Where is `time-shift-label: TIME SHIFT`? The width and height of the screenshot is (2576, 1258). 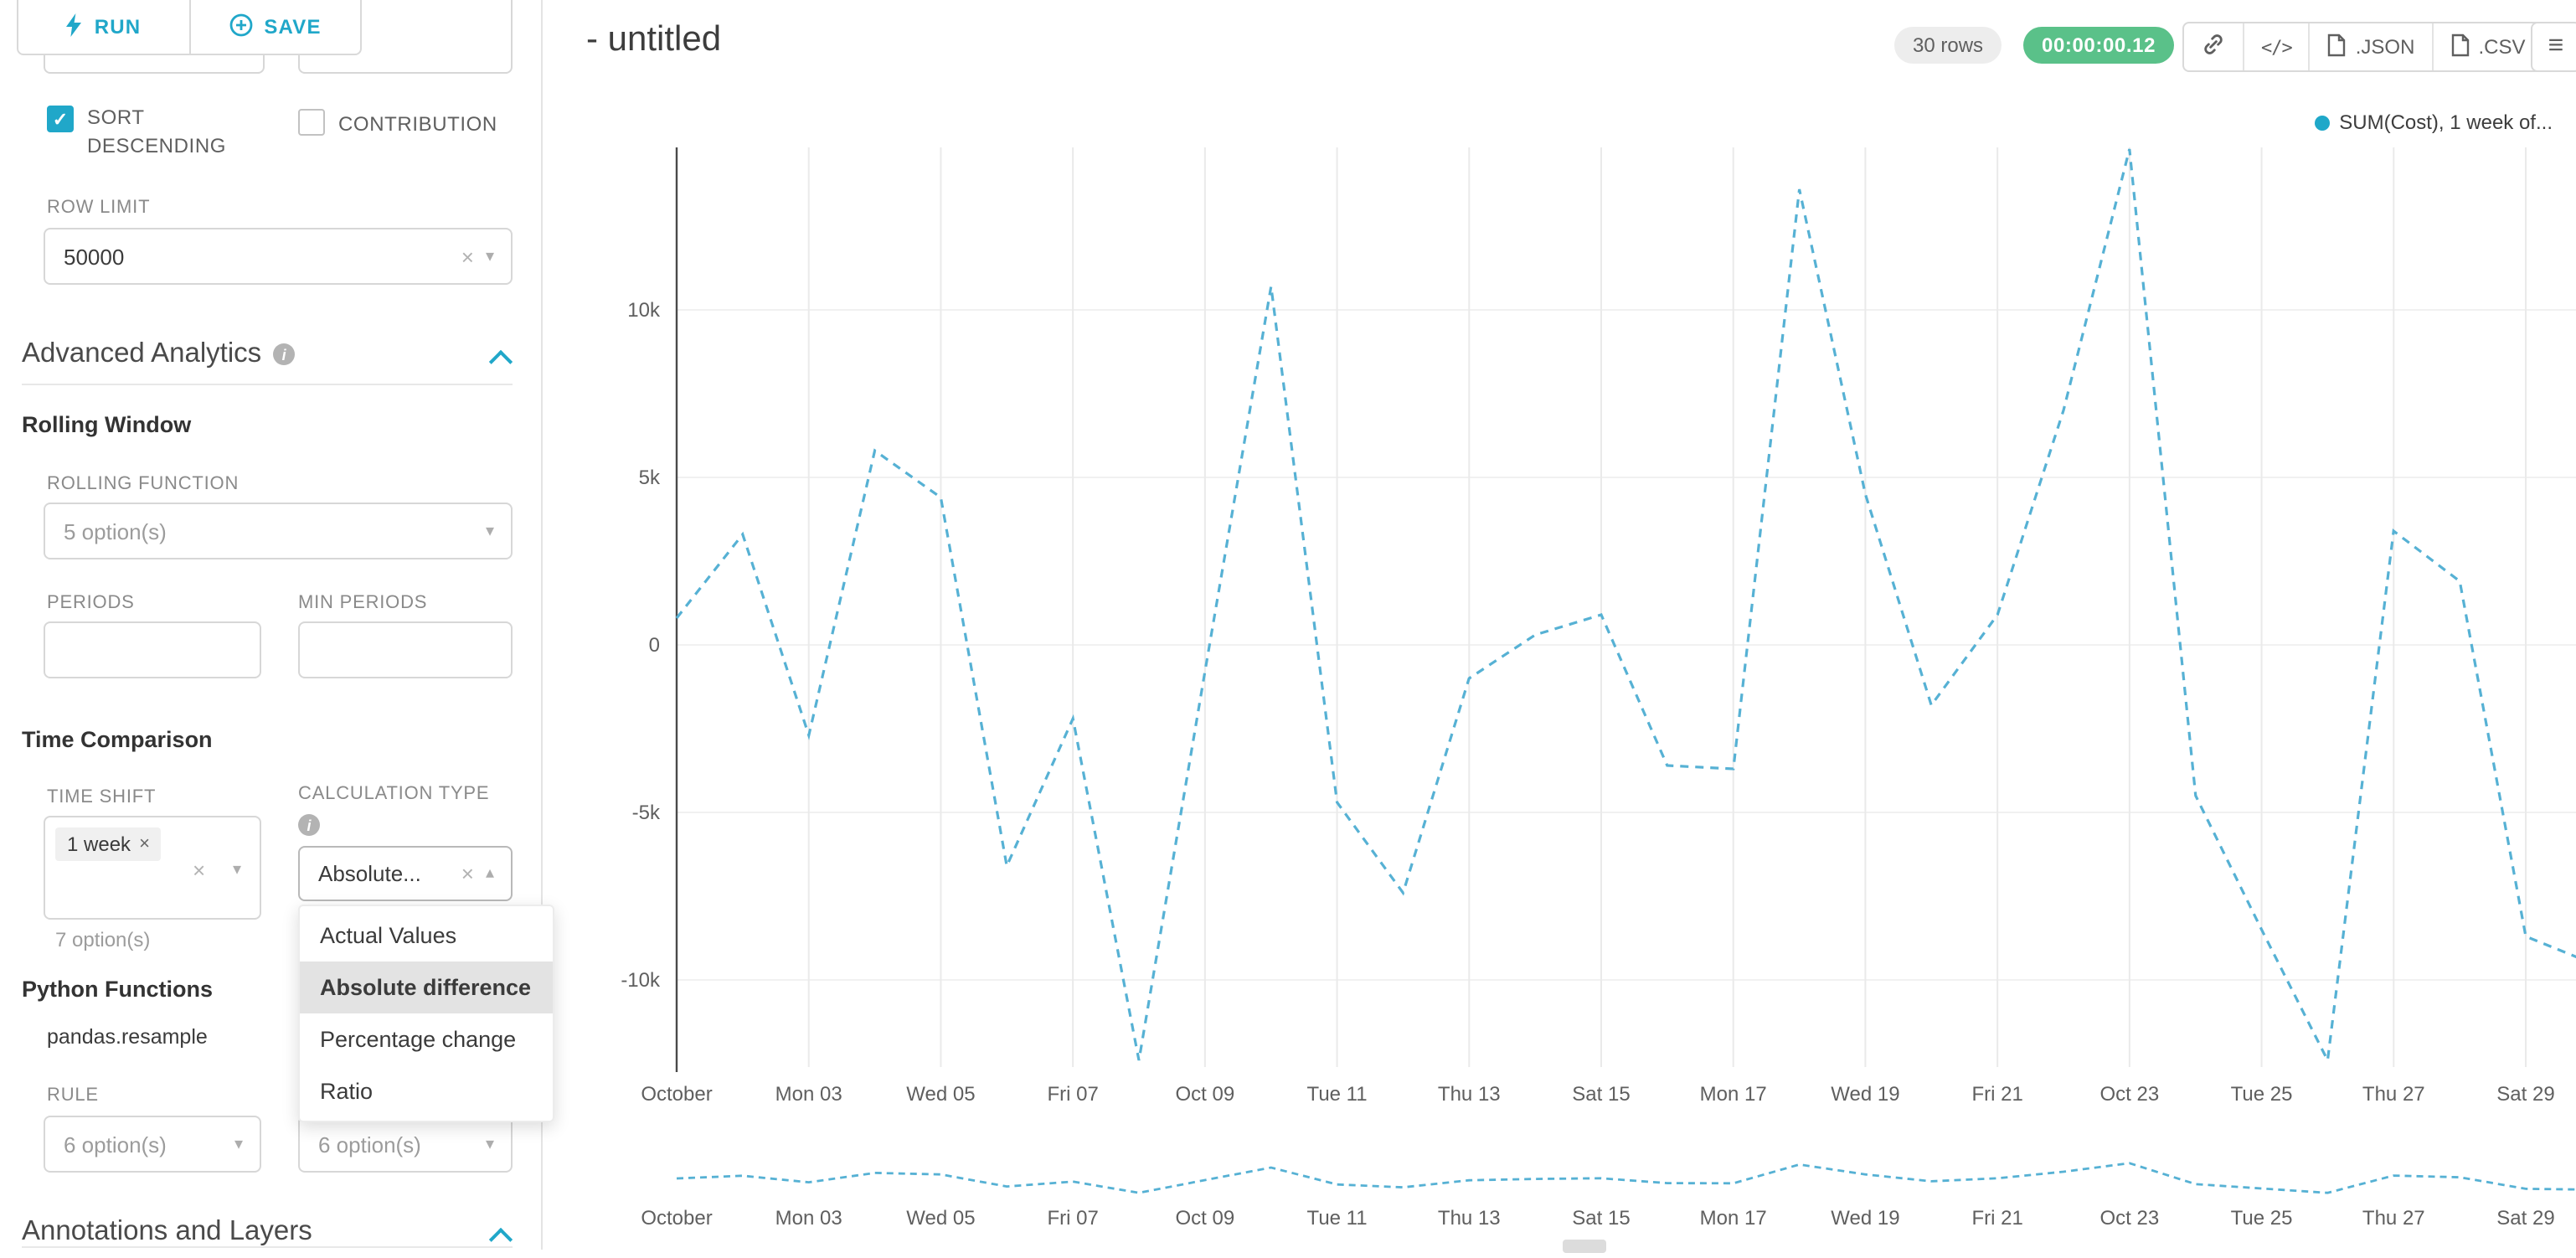 time-shift-label: TIME SHIFT is located at coordinates (102, 797).